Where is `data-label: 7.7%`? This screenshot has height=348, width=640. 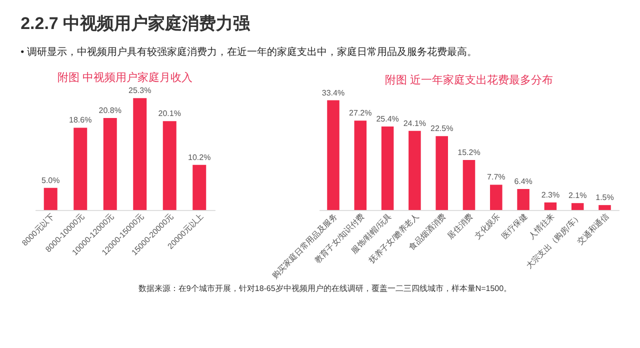 data-label: 7.7% is located at coordinates (496, 177).